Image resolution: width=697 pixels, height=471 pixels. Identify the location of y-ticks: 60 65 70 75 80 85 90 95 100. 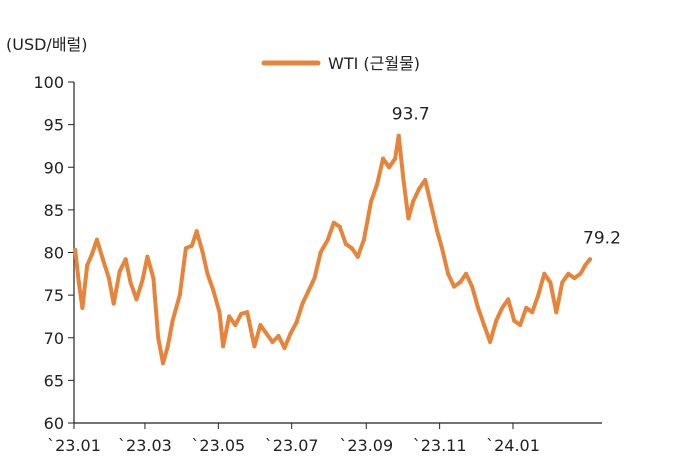
(53, 253).